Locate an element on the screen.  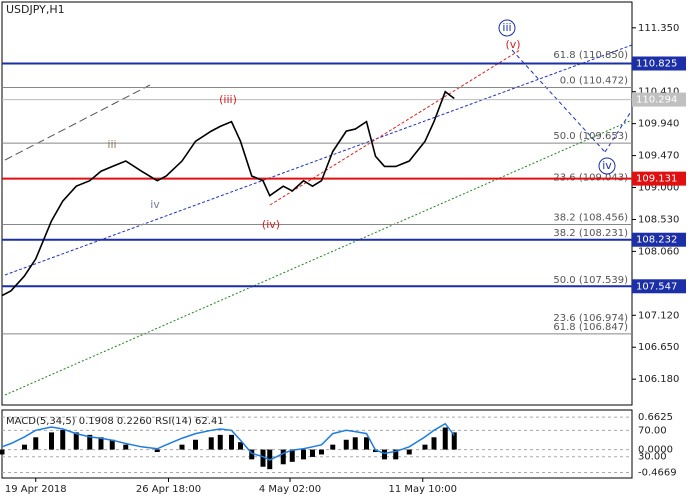
fib-label: 61.8 (110.850) is located at coordinates (590, 55).